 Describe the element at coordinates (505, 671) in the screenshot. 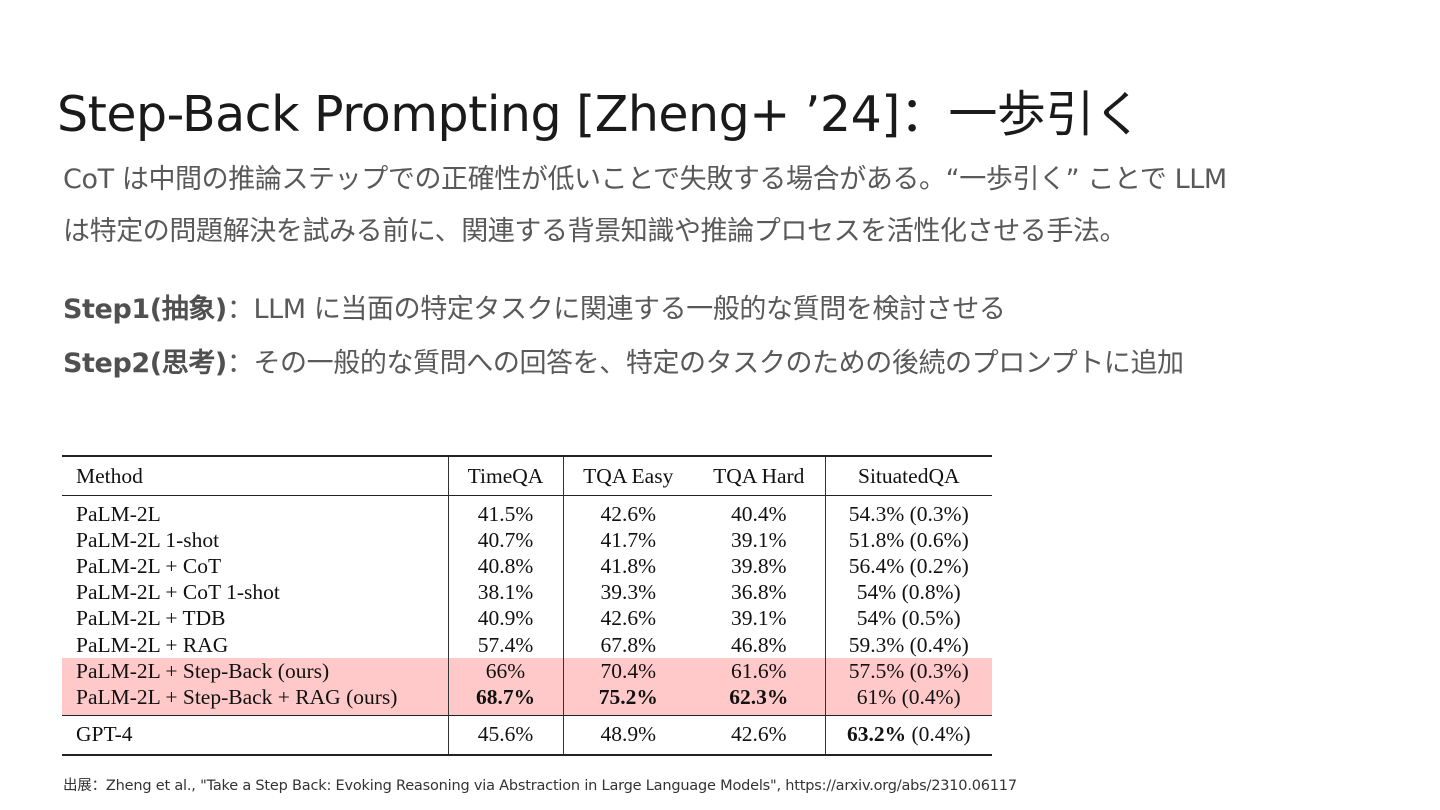

I see `cell-timeqa: 66%` at that location.